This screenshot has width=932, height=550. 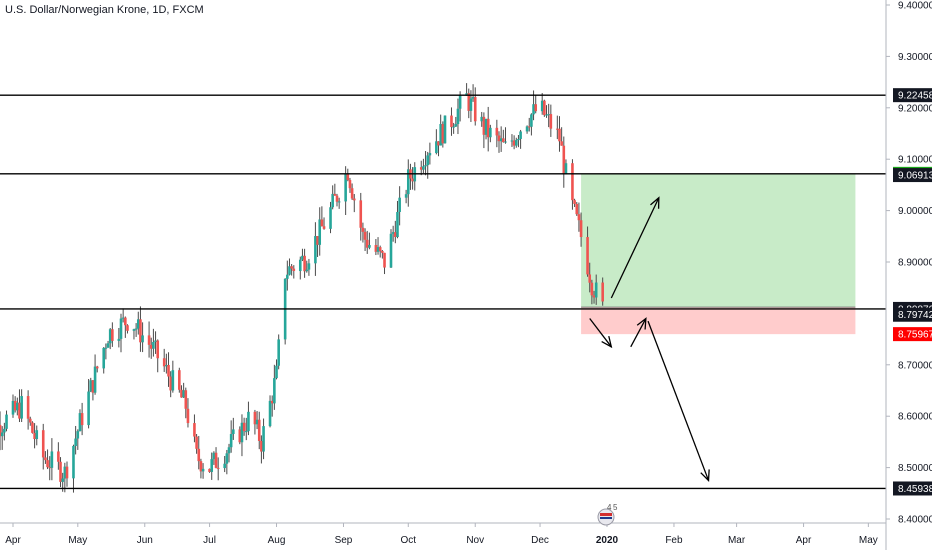 I want to click on time-label-8: Dec, so click(x=540, y=540).